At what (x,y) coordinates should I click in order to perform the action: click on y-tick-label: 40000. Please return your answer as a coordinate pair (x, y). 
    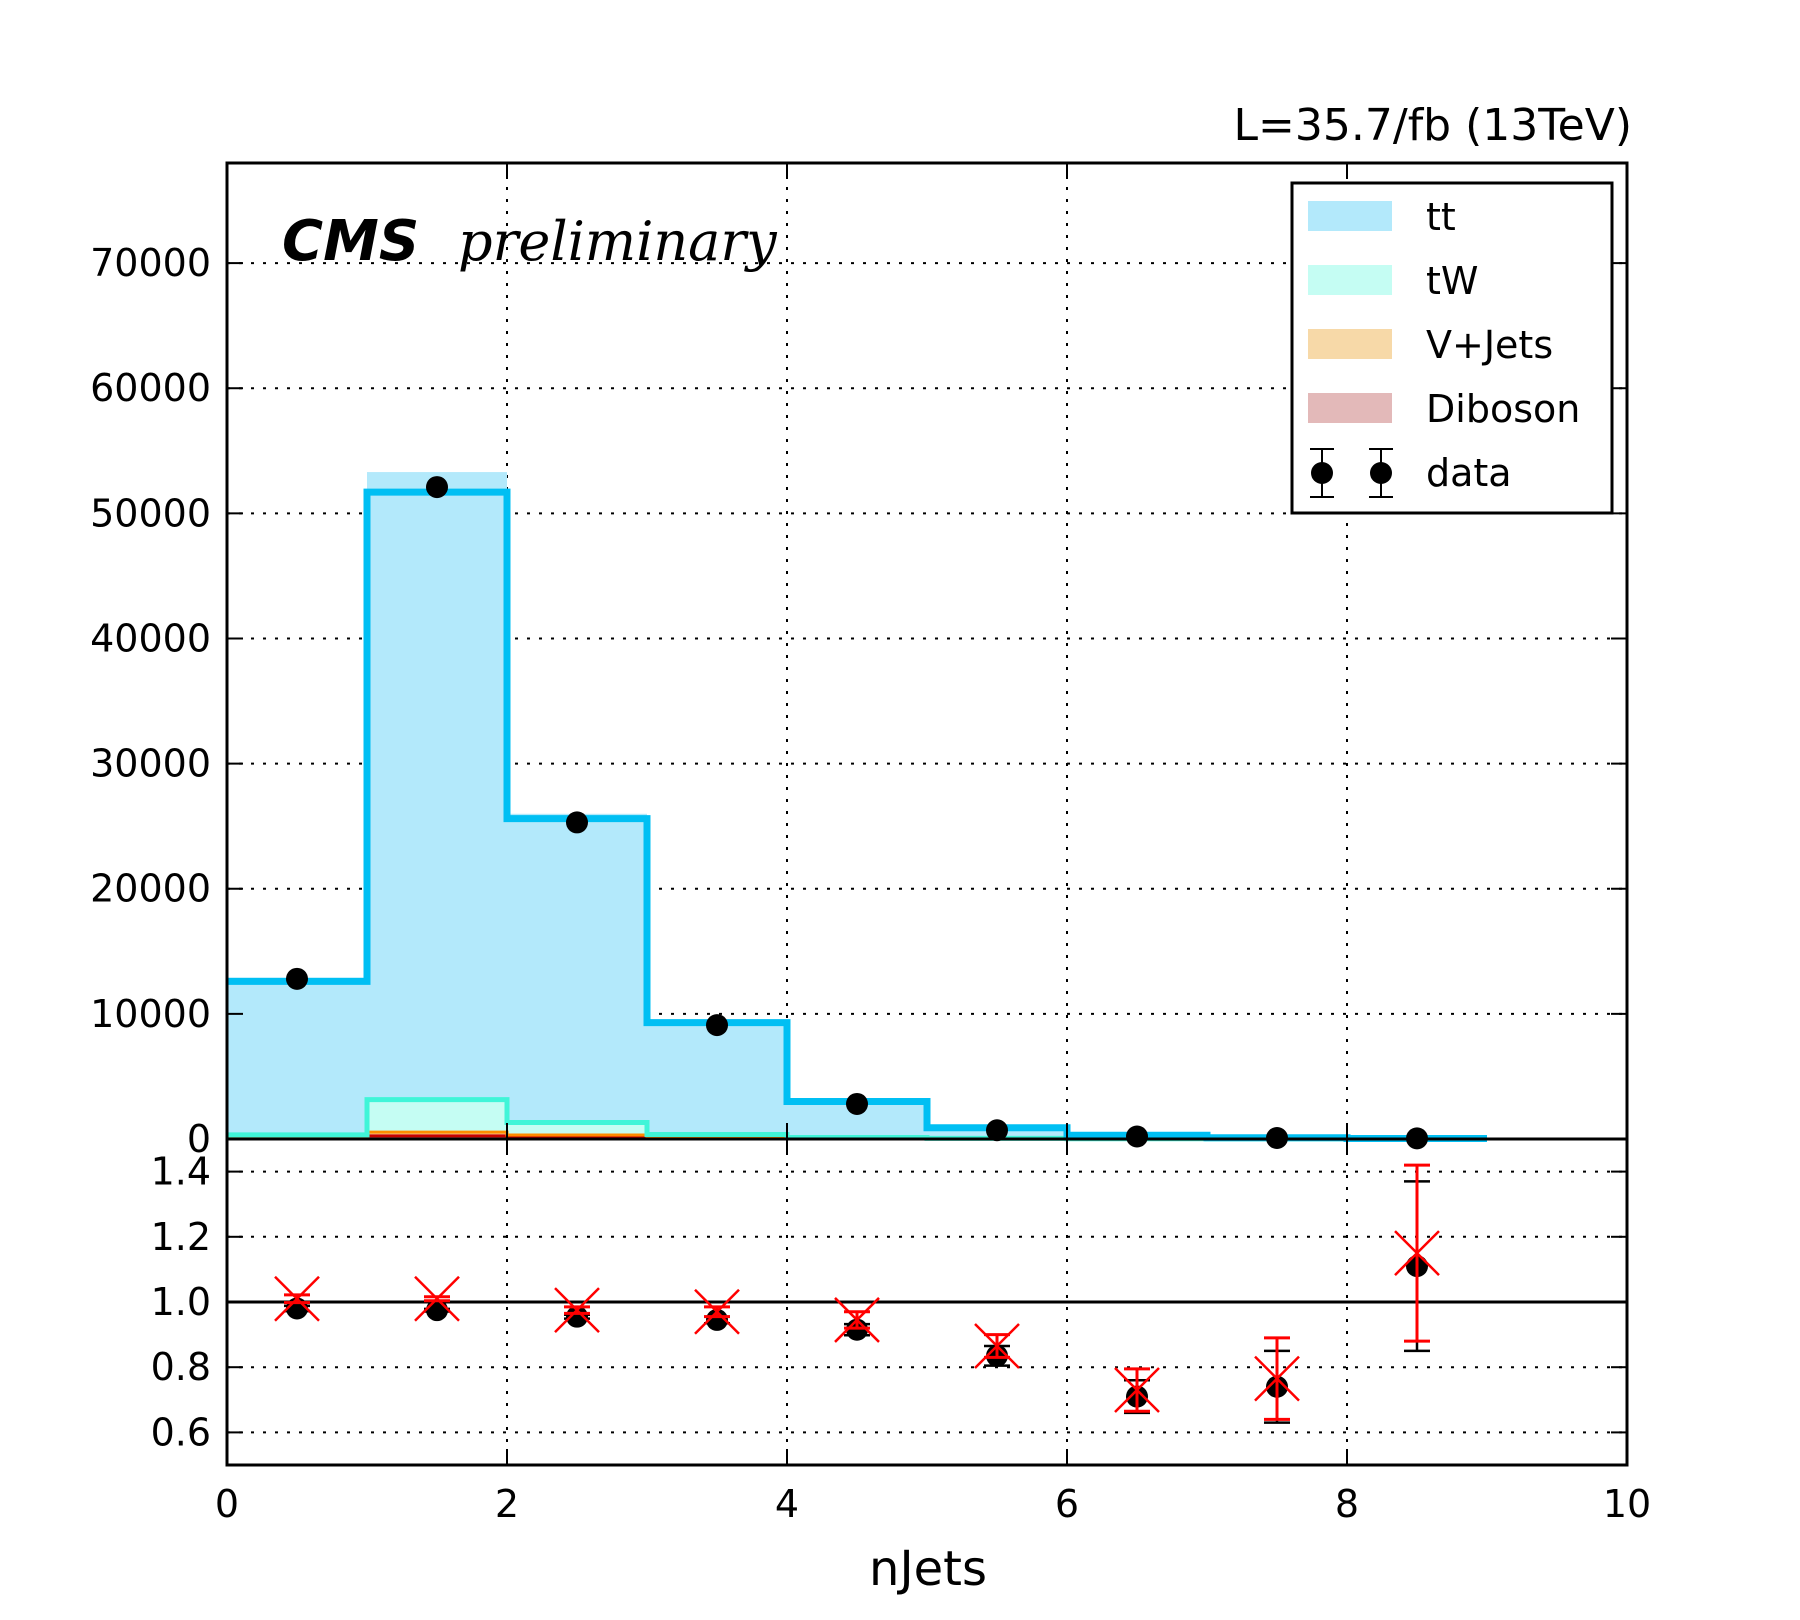
    Looking at the image, I should click on (150, 638).